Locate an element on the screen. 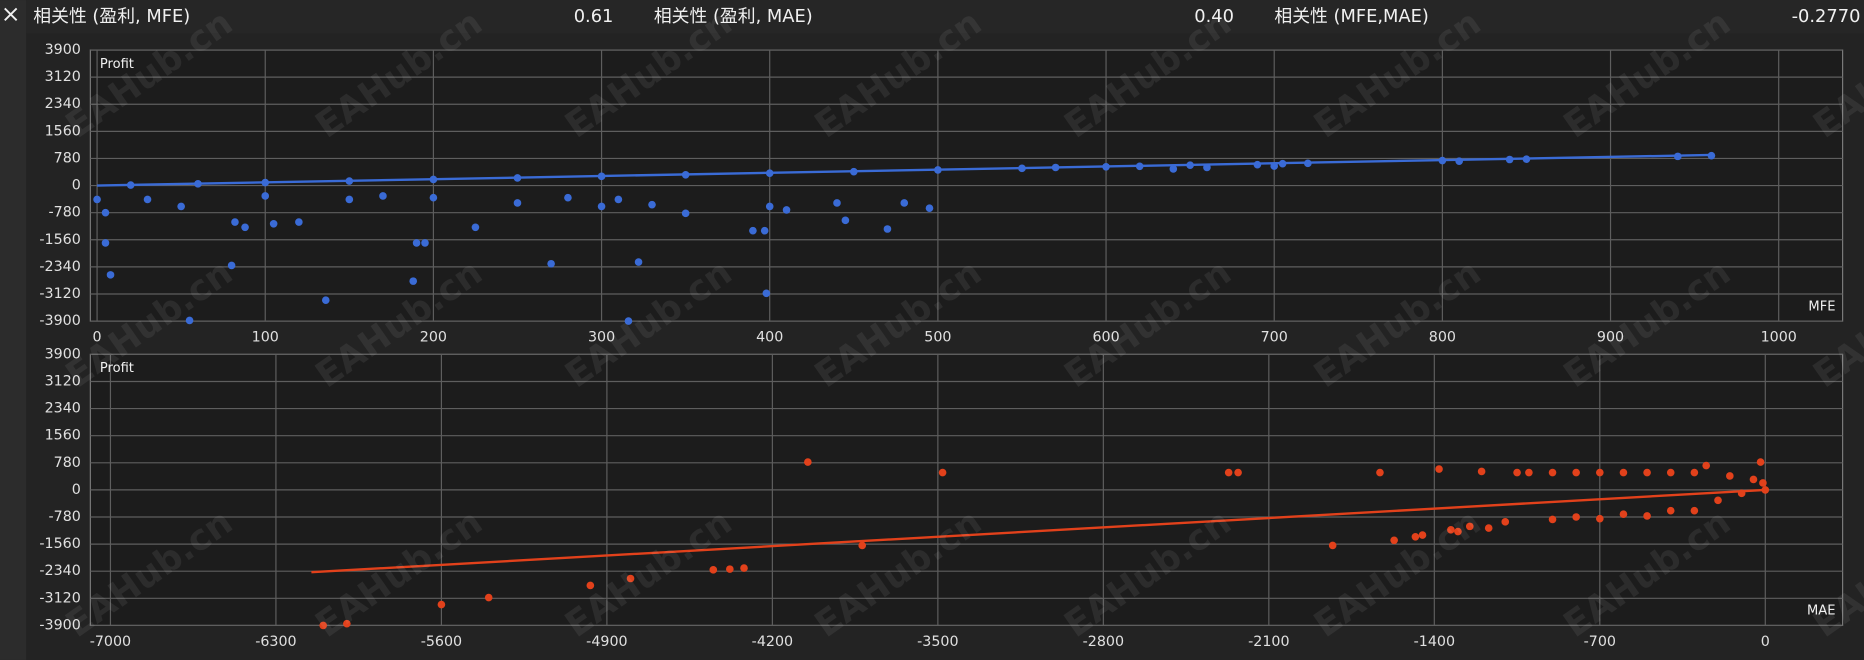 Image resolution: width=1864 pixels, height=660 pixels. x-tick-label: 500 is located at coordinates (937, 338).